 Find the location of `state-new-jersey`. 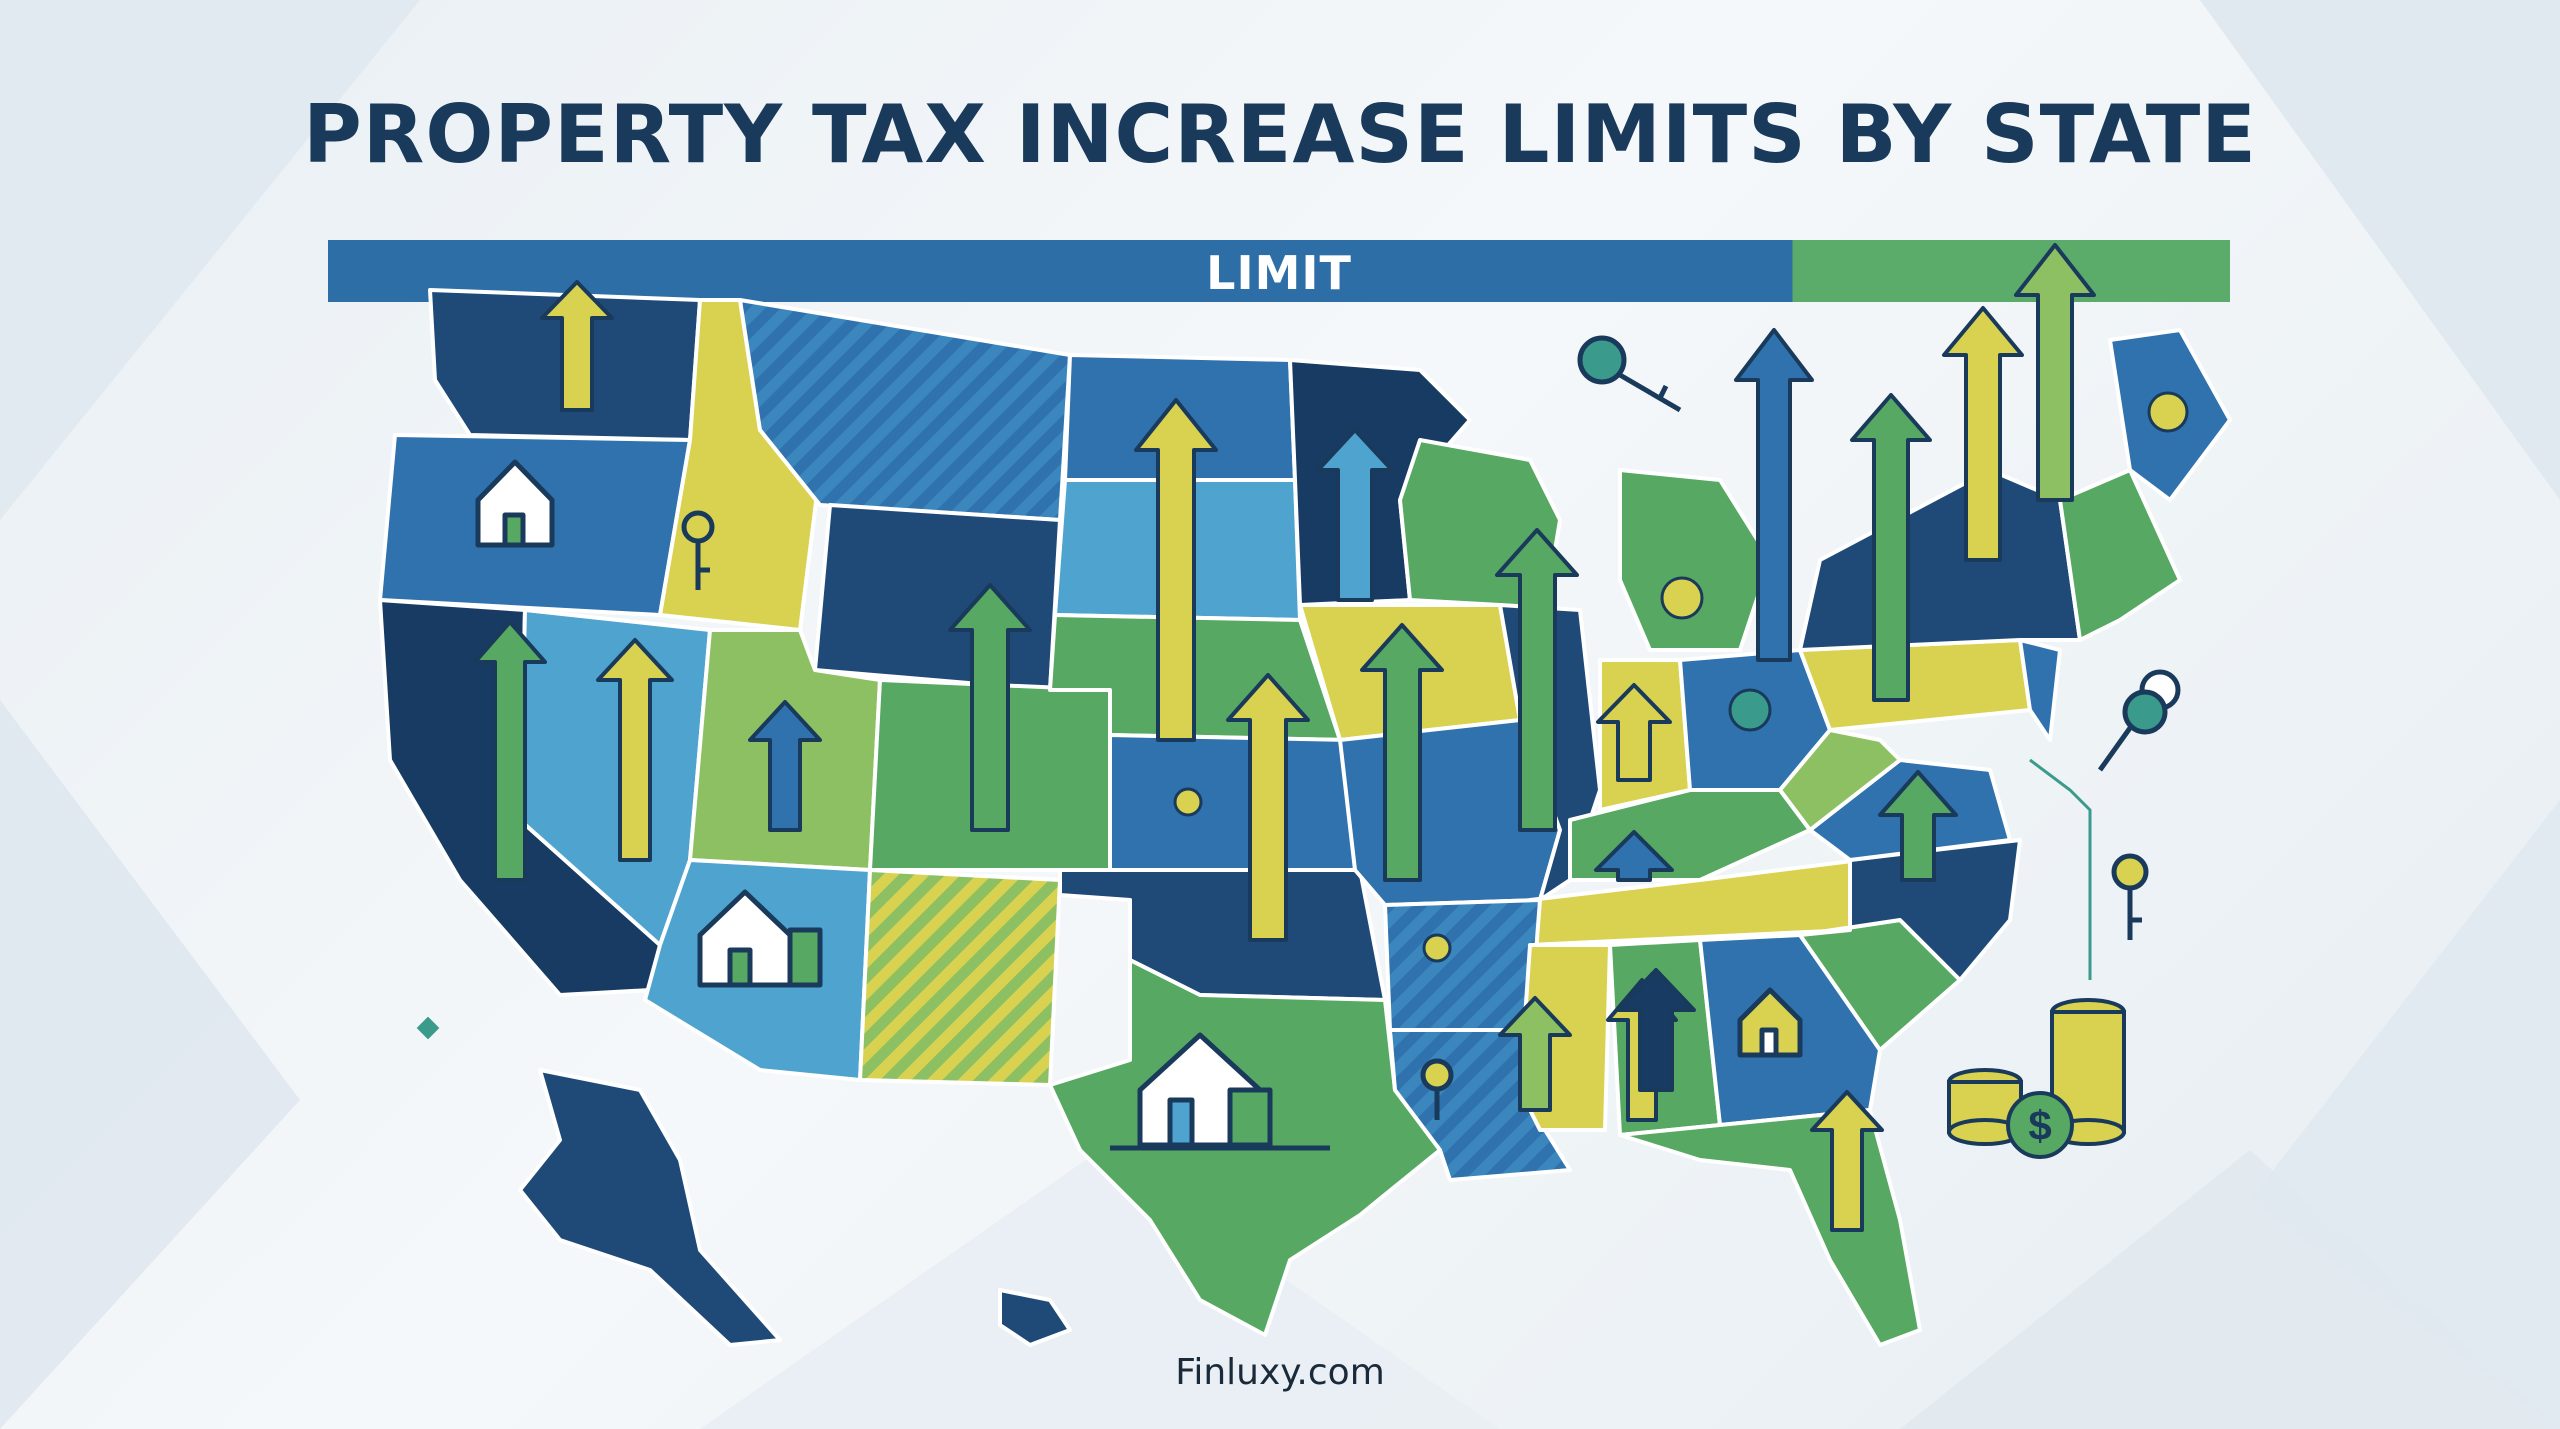

state-new-jersey is located at coordinates (2040, 690).